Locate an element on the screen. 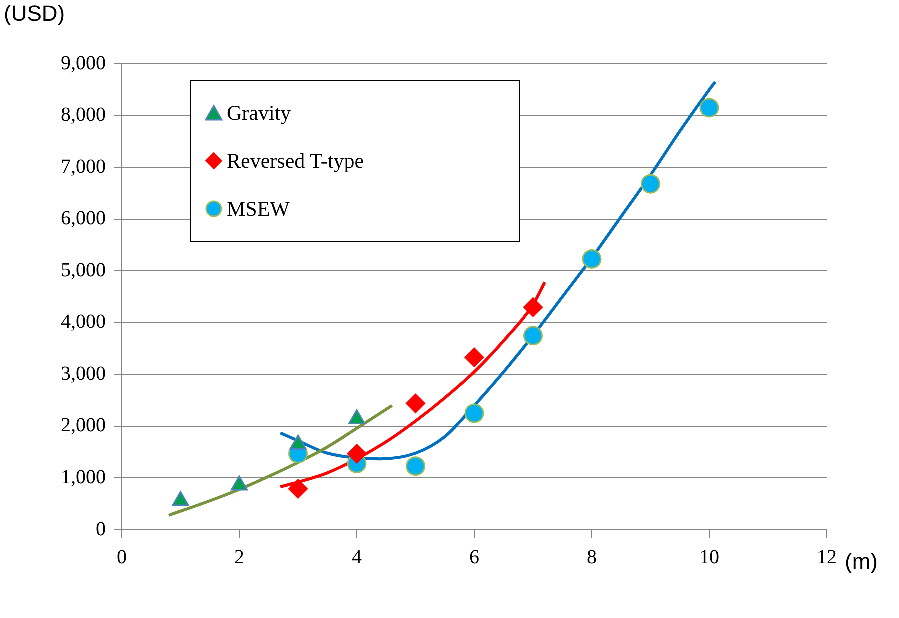 The image size is (899, 618). x-tick-label: 6 is located at coordinates (475, 557).